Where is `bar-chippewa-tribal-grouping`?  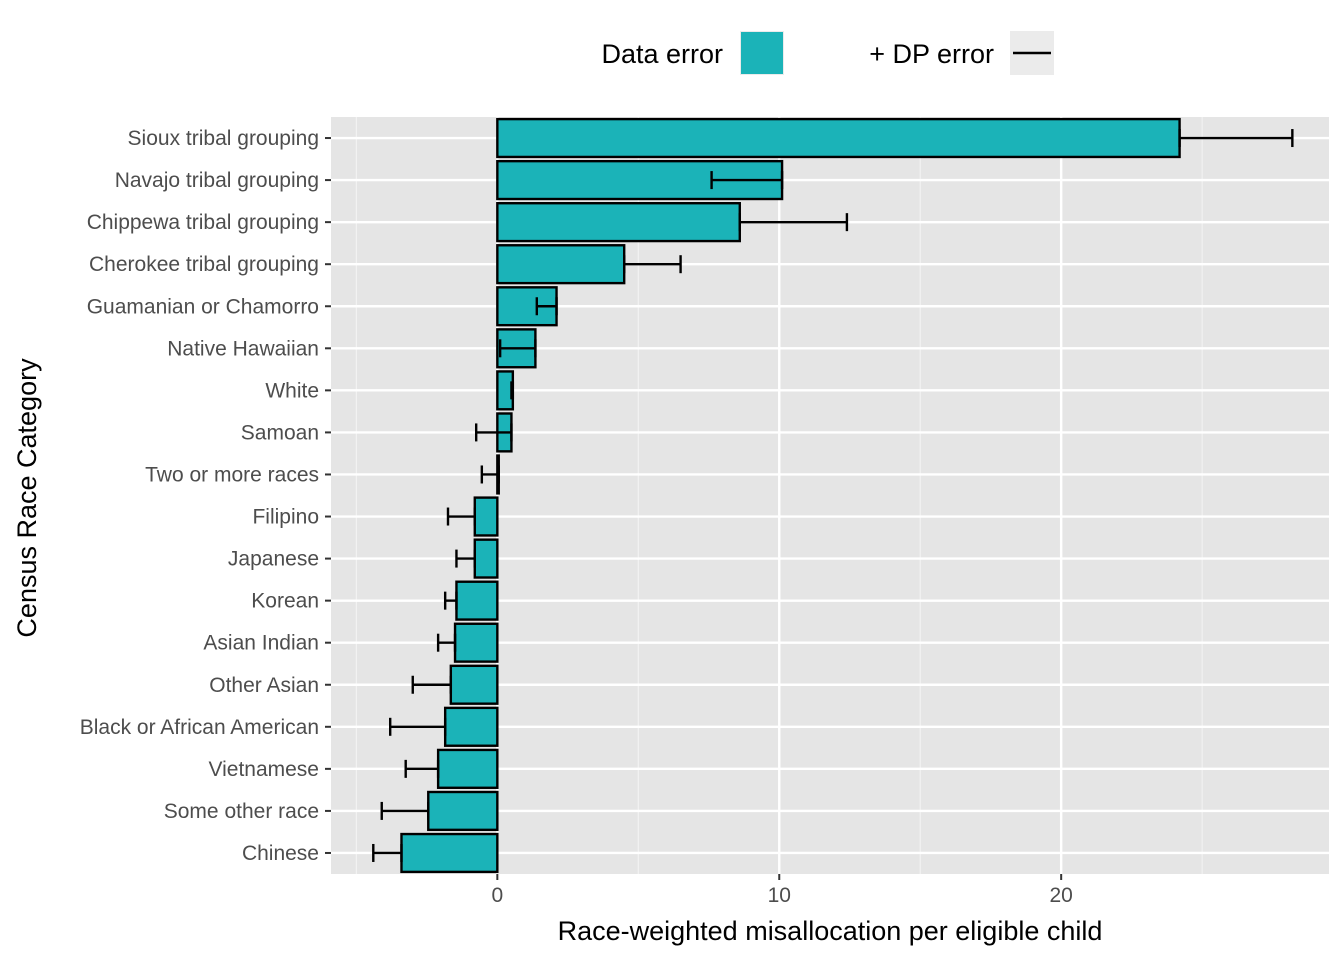
bar-chippewa-tribal-grouping is located at coordinates (618, 222).